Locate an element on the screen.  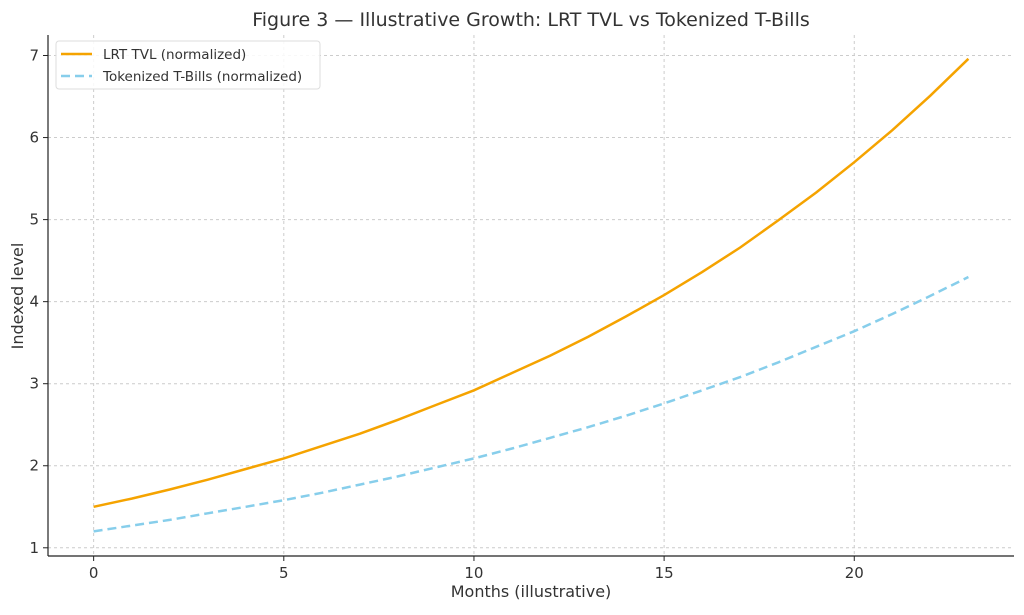
y-tick-label: 5 is located at coordinates (34, 220).